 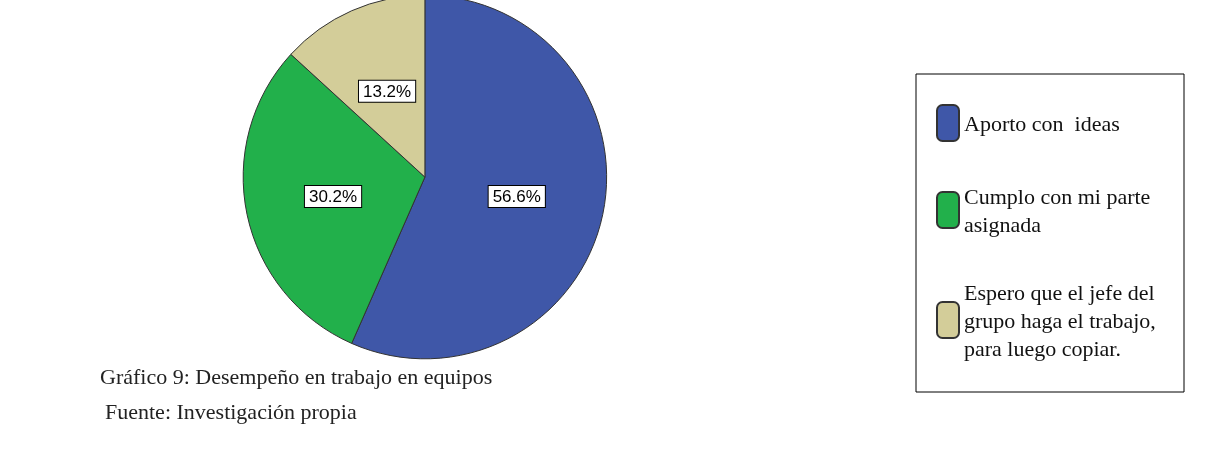 I want to click on text: Gráfico 9: Desempeño en trabajo en equipos, so click(x=296, y=376).